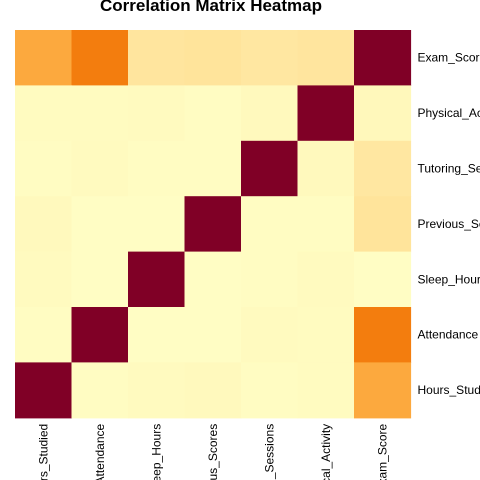 This screenshot has height=480, width=480. Describe the element at coordinates (449, 113) in the screenshot. I see `row-label: Physical_Activity` at that location.